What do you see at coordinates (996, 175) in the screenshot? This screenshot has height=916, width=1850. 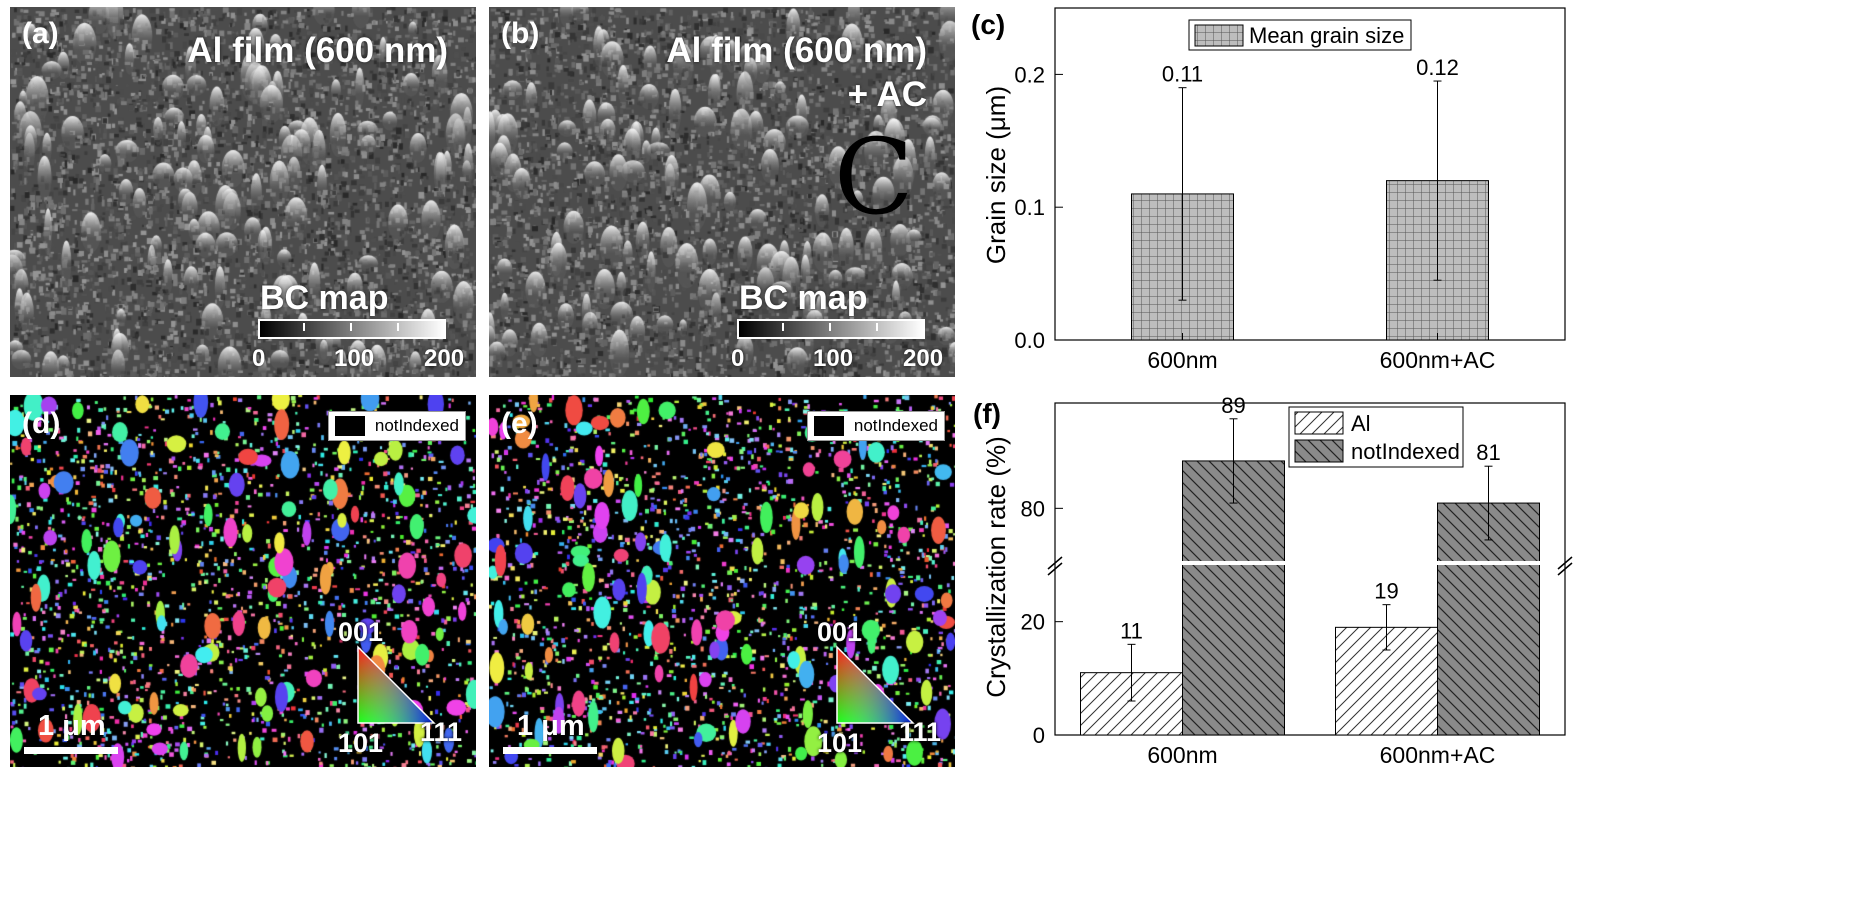 I see `y-axis-title: Grain size (μm)` at bounding box center [996, 175].